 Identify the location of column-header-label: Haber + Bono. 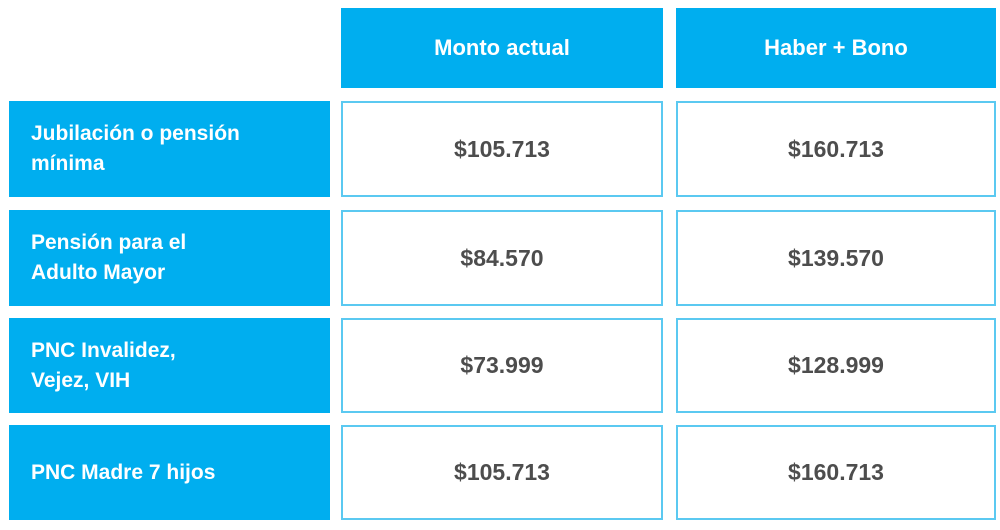
(836, 47).